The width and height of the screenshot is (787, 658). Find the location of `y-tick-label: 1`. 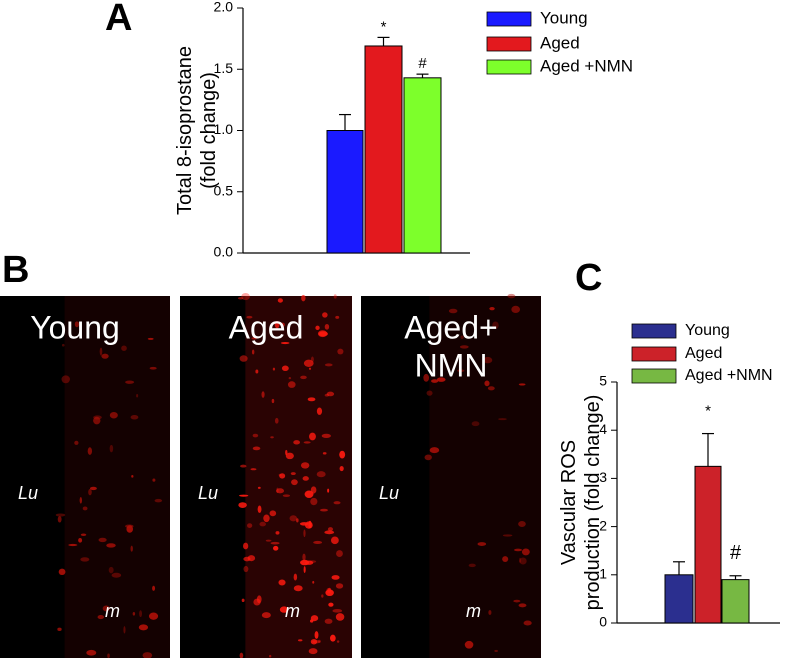

y-tick-label: 1 is located at coordinates (603, 574).